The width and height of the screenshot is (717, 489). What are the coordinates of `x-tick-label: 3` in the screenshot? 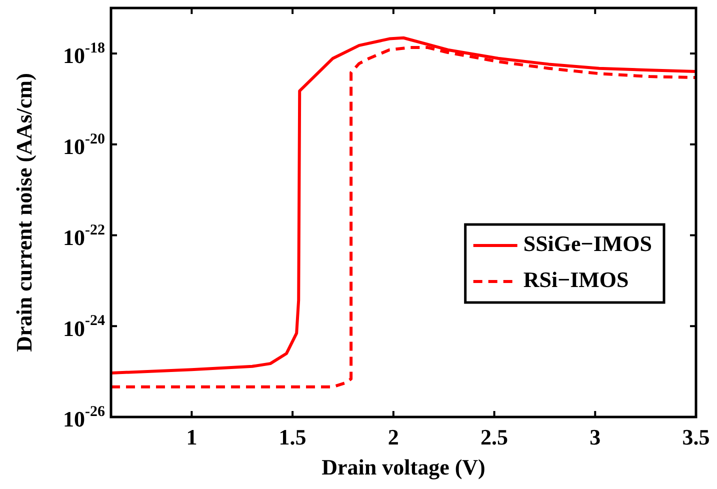 It's located at (595, 437).